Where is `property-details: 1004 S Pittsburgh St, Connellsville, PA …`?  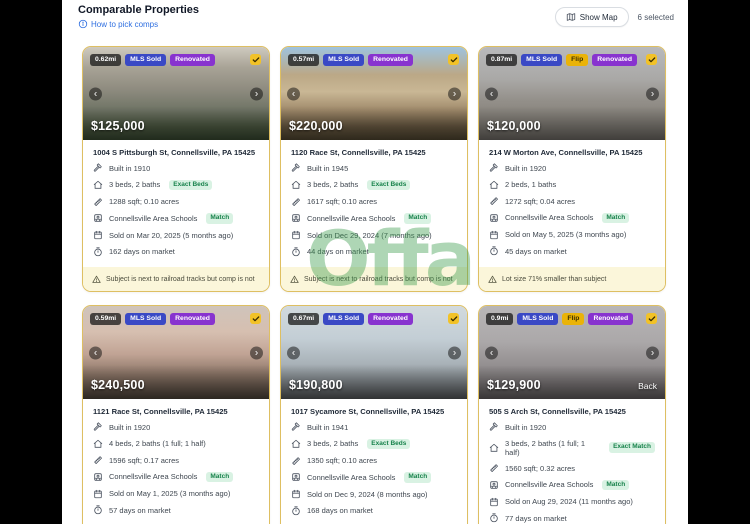
property-details: 1004 S Pittsburgh St, Connellsville, PA … is located at coordinates (176, 203).